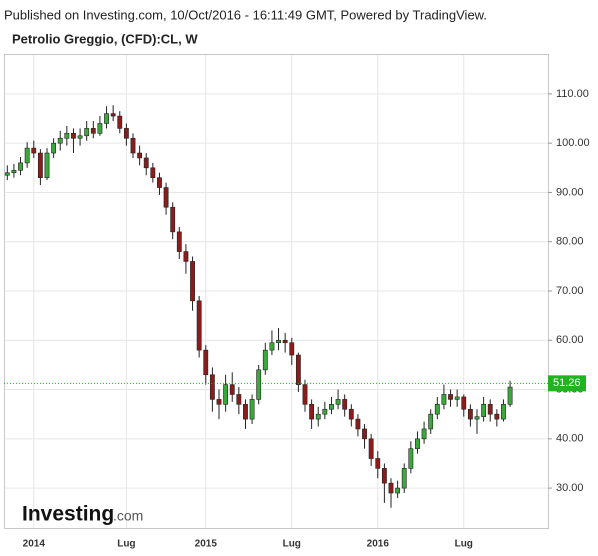 This screenshot has width=598, height=556. I want to click on last-price-box, so click(567, 383).